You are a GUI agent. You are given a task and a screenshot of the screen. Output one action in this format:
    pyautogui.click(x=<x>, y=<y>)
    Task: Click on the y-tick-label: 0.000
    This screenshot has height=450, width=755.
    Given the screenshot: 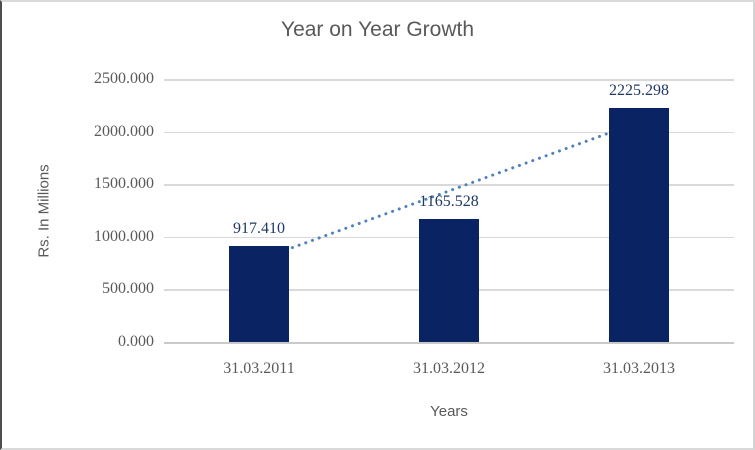 What is the action you would take?
    pyautogui.click(x=136, y=341)
    